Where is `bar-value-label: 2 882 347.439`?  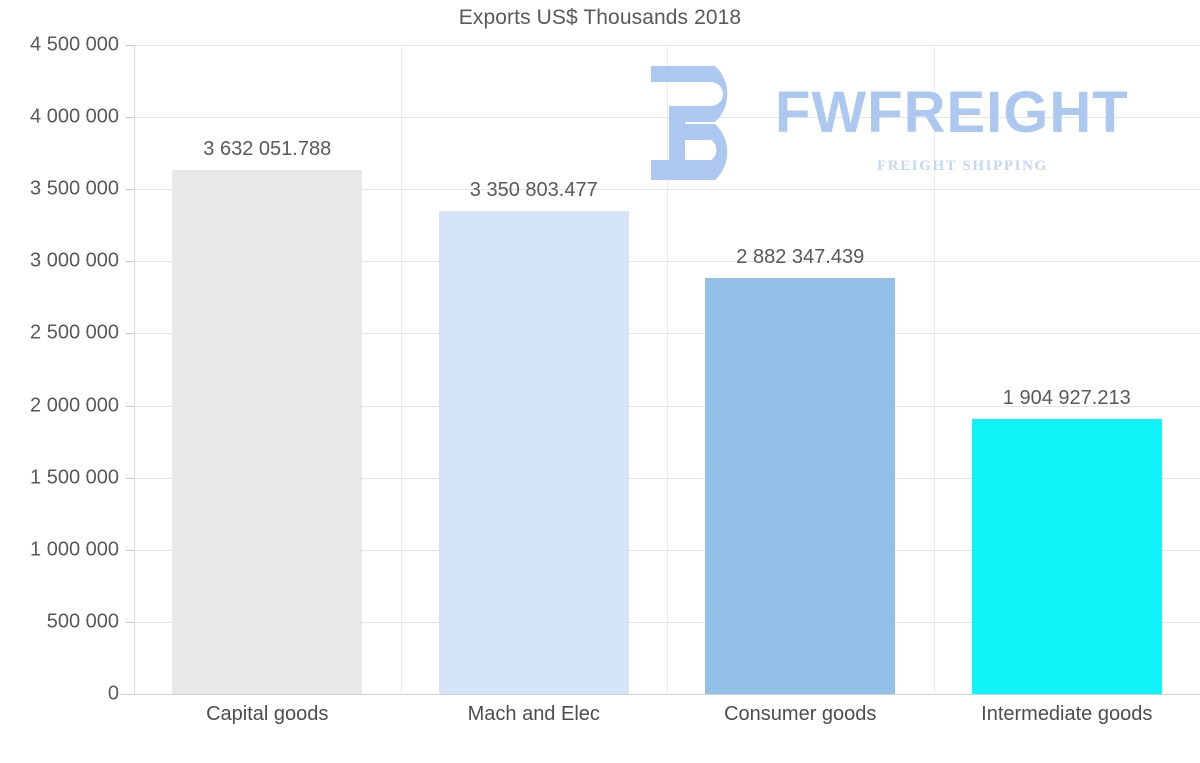 bar-value-label: 2 882 347.439 is located at coordinates (800, 257).